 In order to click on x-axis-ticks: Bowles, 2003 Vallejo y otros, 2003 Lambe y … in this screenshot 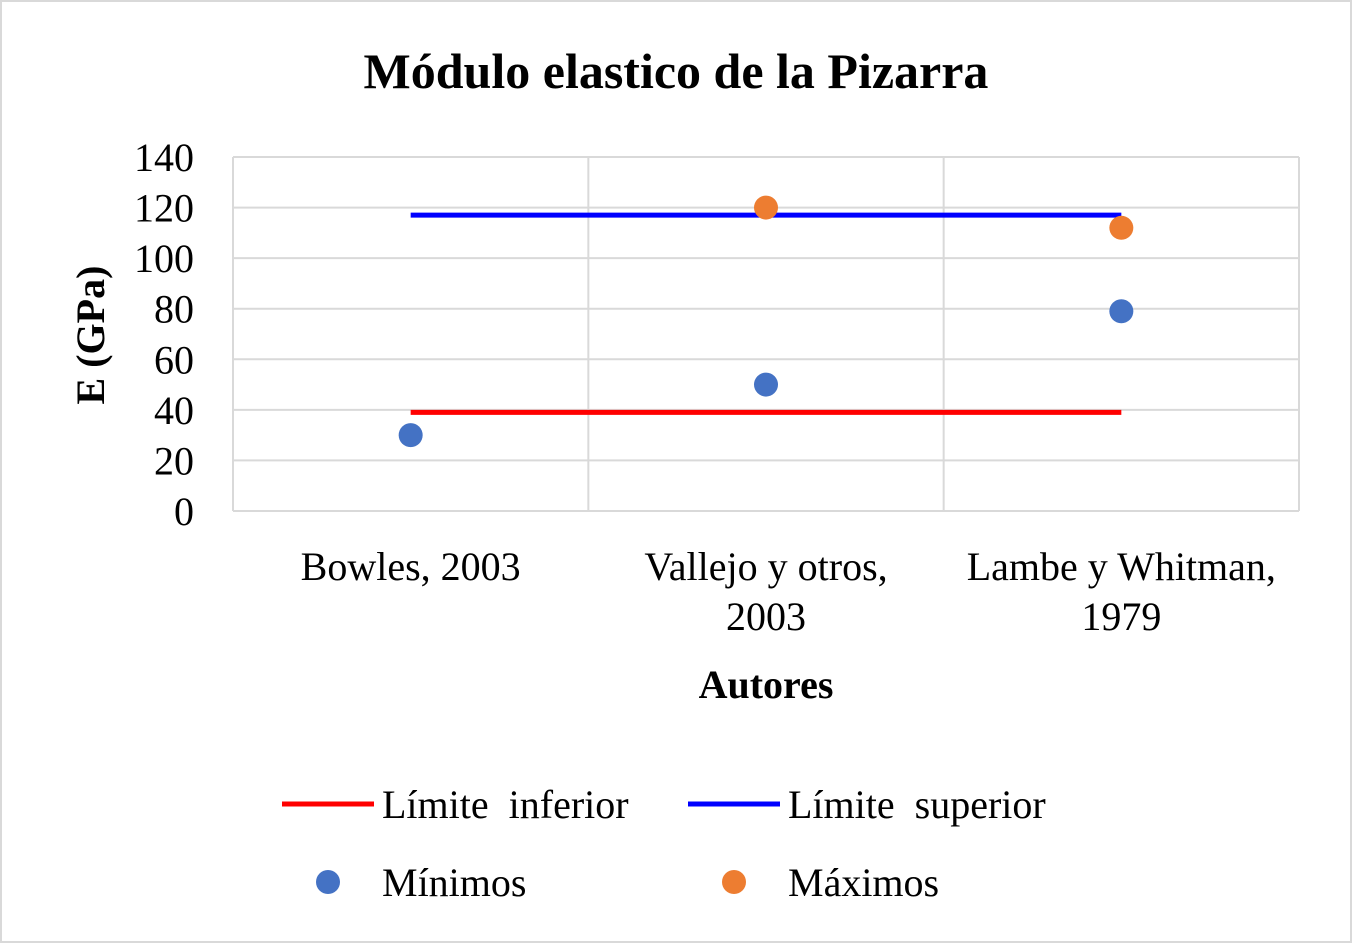, I will do `click(788, 591)`.